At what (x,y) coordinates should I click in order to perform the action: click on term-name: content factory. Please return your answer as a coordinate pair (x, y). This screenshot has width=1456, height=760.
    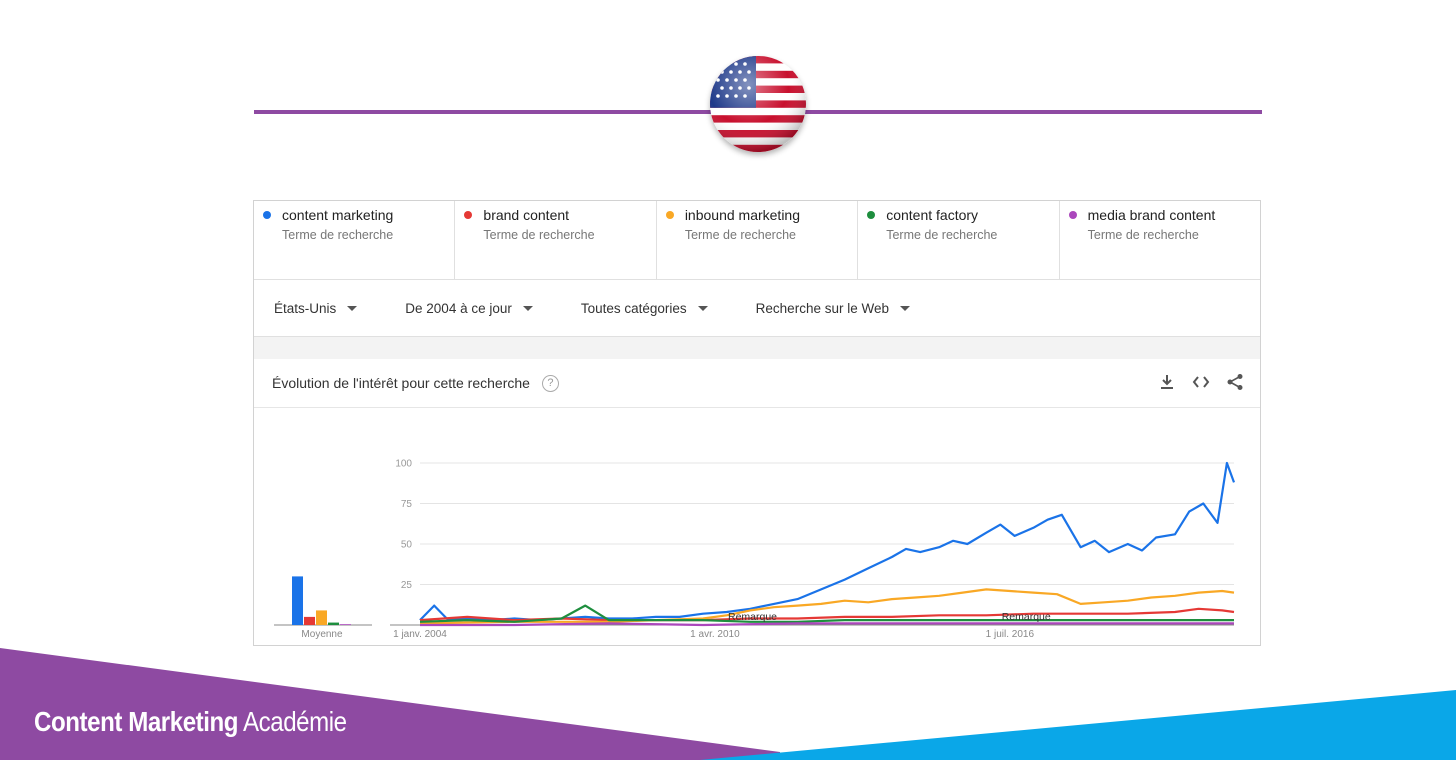
    Looking at the image, I should click on (932, 215).